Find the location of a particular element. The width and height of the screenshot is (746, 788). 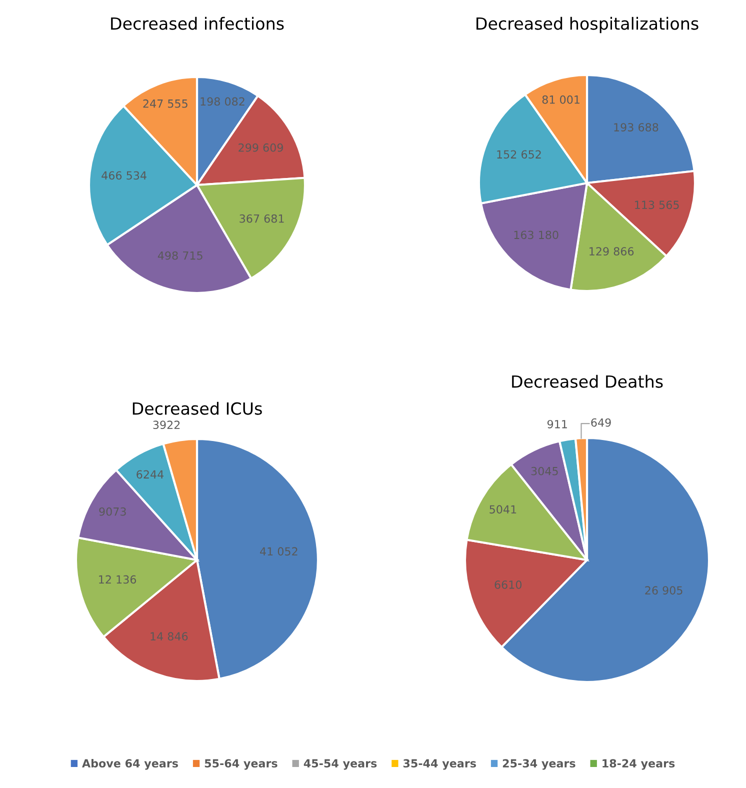

data-label: 5041 is located at coordinates (503, 509).